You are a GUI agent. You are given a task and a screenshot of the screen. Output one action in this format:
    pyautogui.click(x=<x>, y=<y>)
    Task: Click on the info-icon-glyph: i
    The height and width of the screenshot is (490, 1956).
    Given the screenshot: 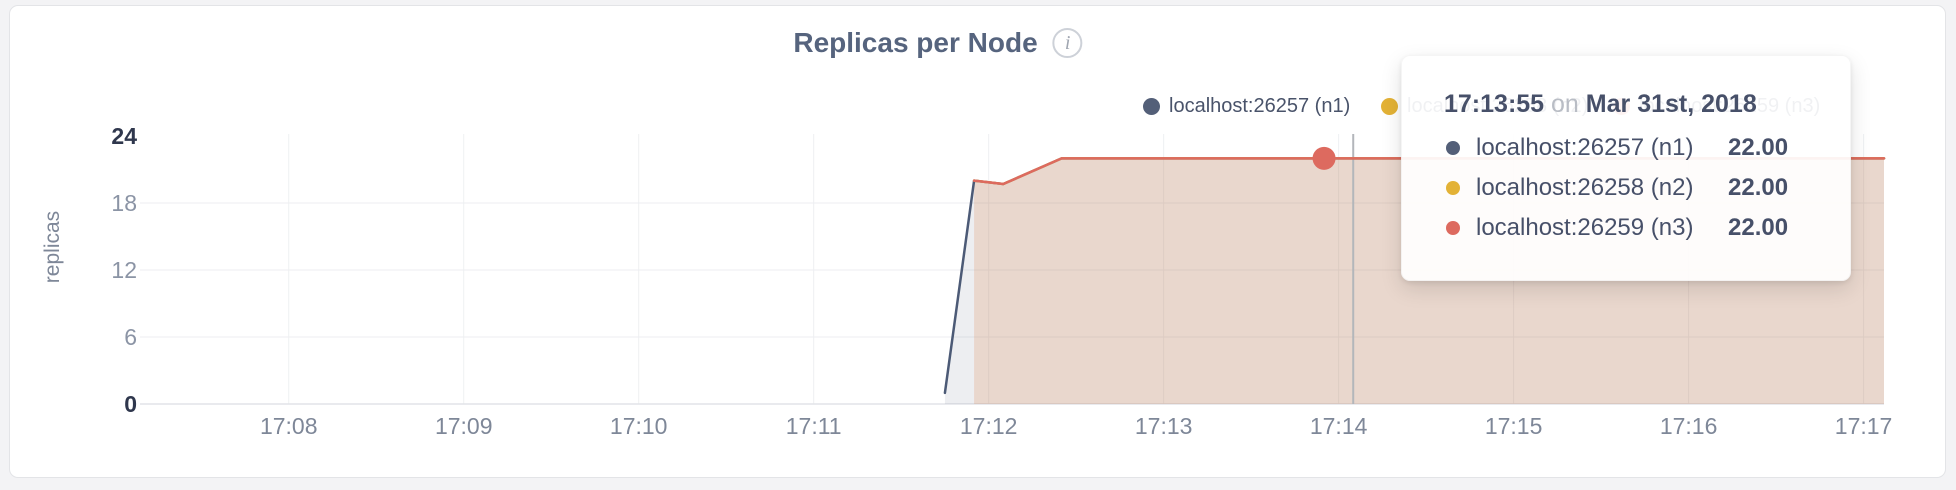 What is the action you would take?
    pyautogui.click(x=1067, y=43)
    